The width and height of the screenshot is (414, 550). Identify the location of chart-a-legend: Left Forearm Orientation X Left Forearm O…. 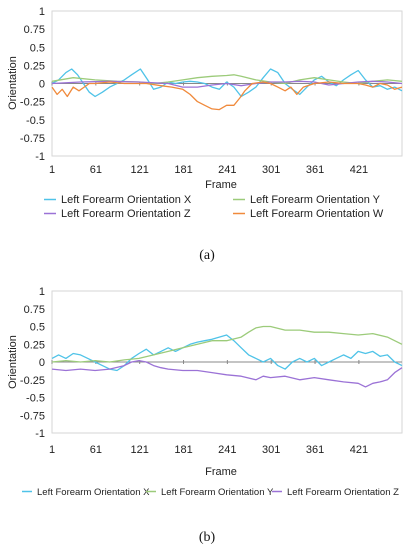
(214, 207).